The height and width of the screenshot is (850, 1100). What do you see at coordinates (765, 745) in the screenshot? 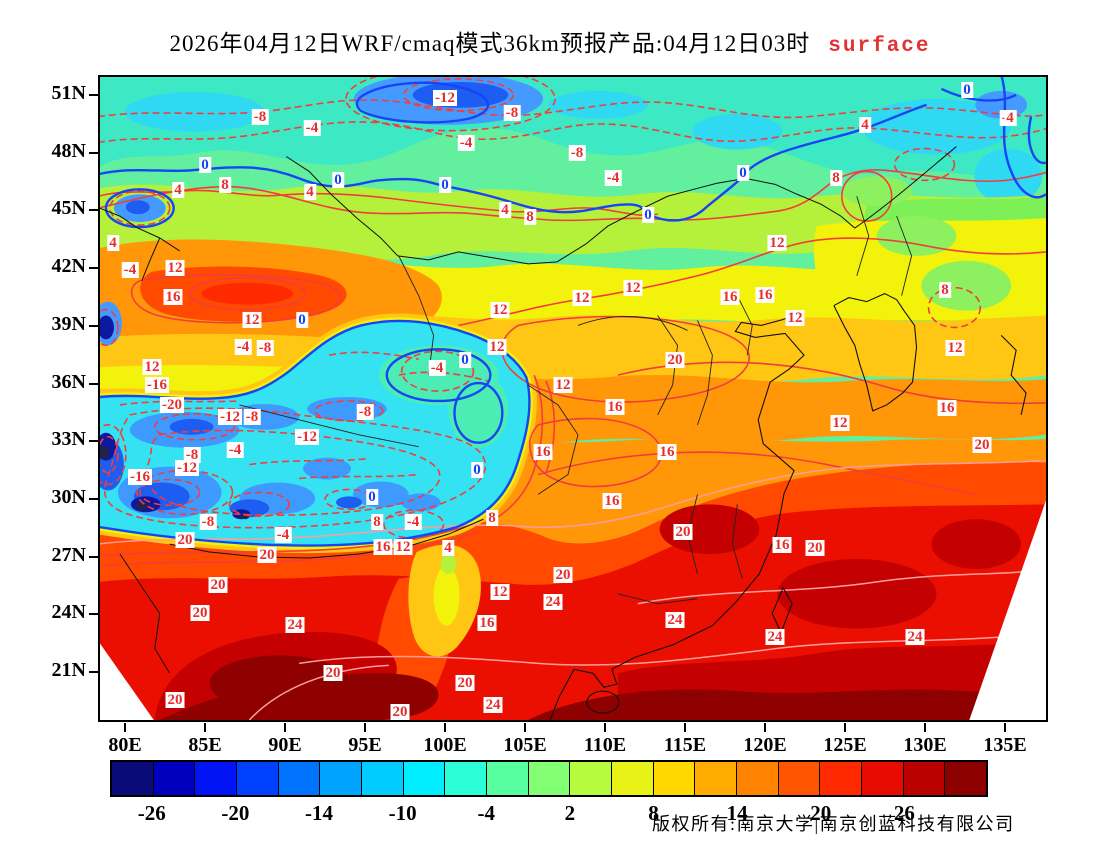
I see `lon-tick-label: 120E` at bounding box center [765, 745].